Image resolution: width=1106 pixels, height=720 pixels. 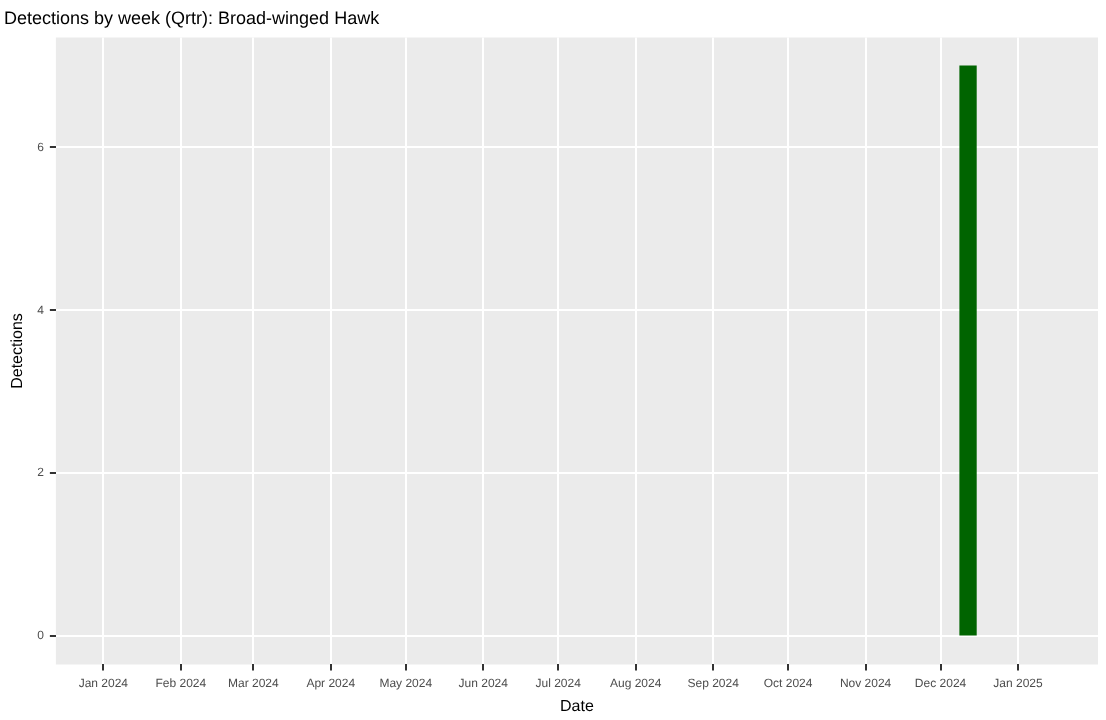 What do you see at coordinates (192, 17) in the screenshot?
I see `chart-title: Detections by week (Qrtr): Broad-winged Hawk` at bounding box center [192, 17].